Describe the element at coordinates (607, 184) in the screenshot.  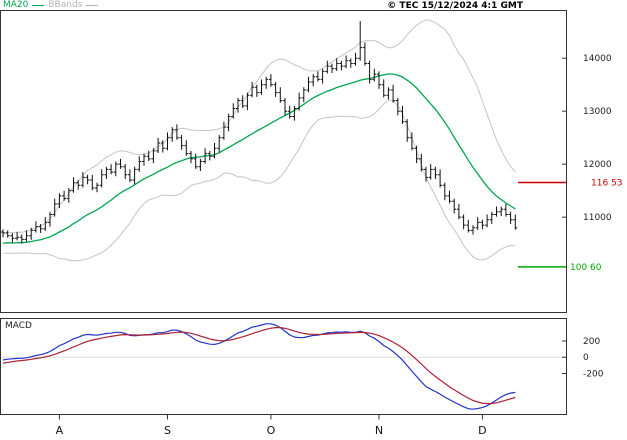
I see `resistance-line-label: 116 53` at that location.